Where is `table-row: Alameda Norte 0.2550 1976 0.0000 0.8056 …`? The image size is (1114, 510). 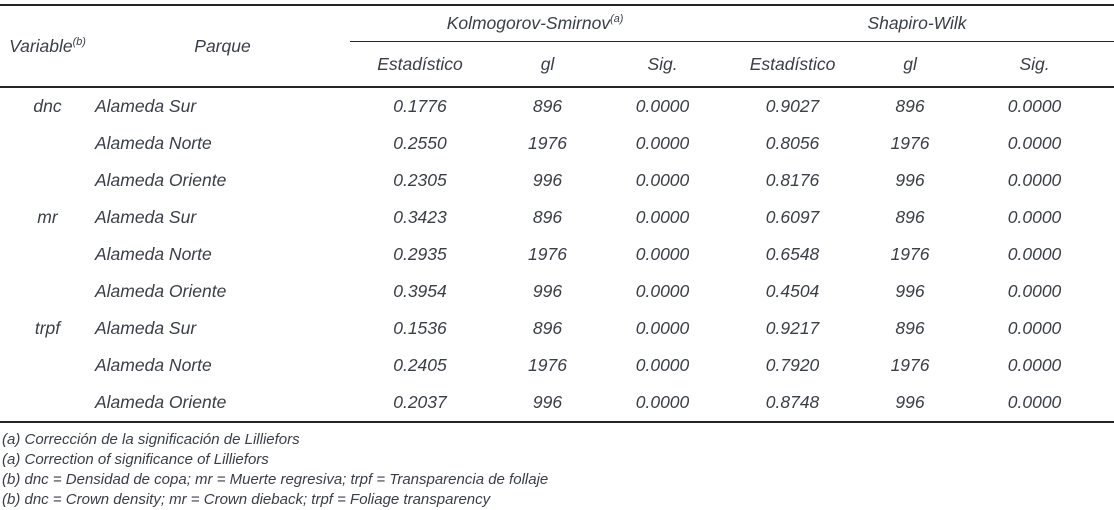
table-row: Alameda Norte 0.2550 1976 0.0000 0.8056 … is located at coordinates (557, 143).